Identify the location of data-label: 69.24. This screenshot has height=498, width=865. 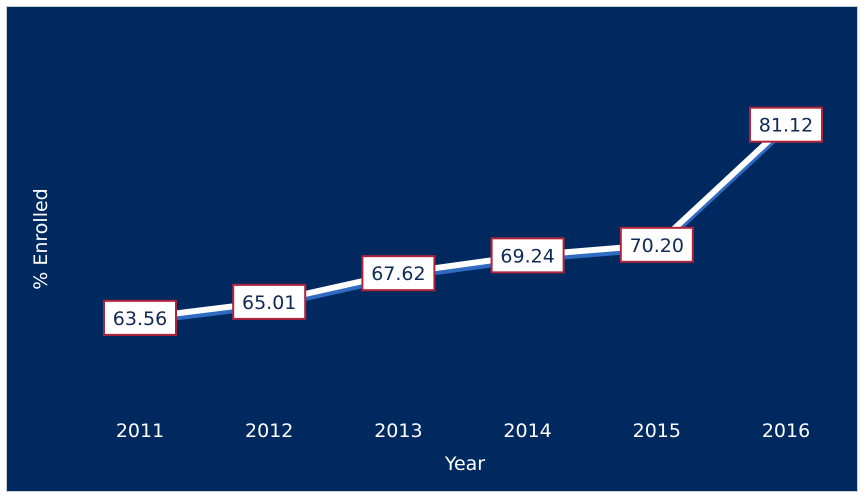
(527, 255).